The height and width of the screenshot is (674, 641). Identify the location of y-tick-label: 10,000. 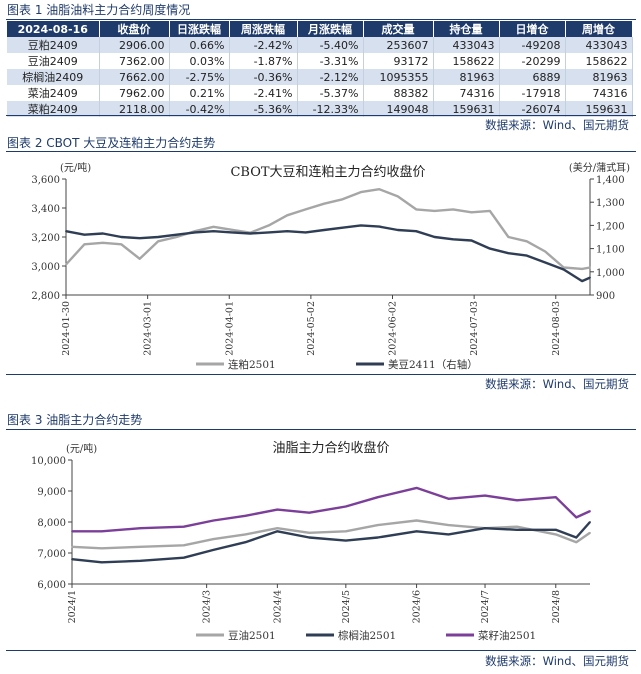
(48, 461).